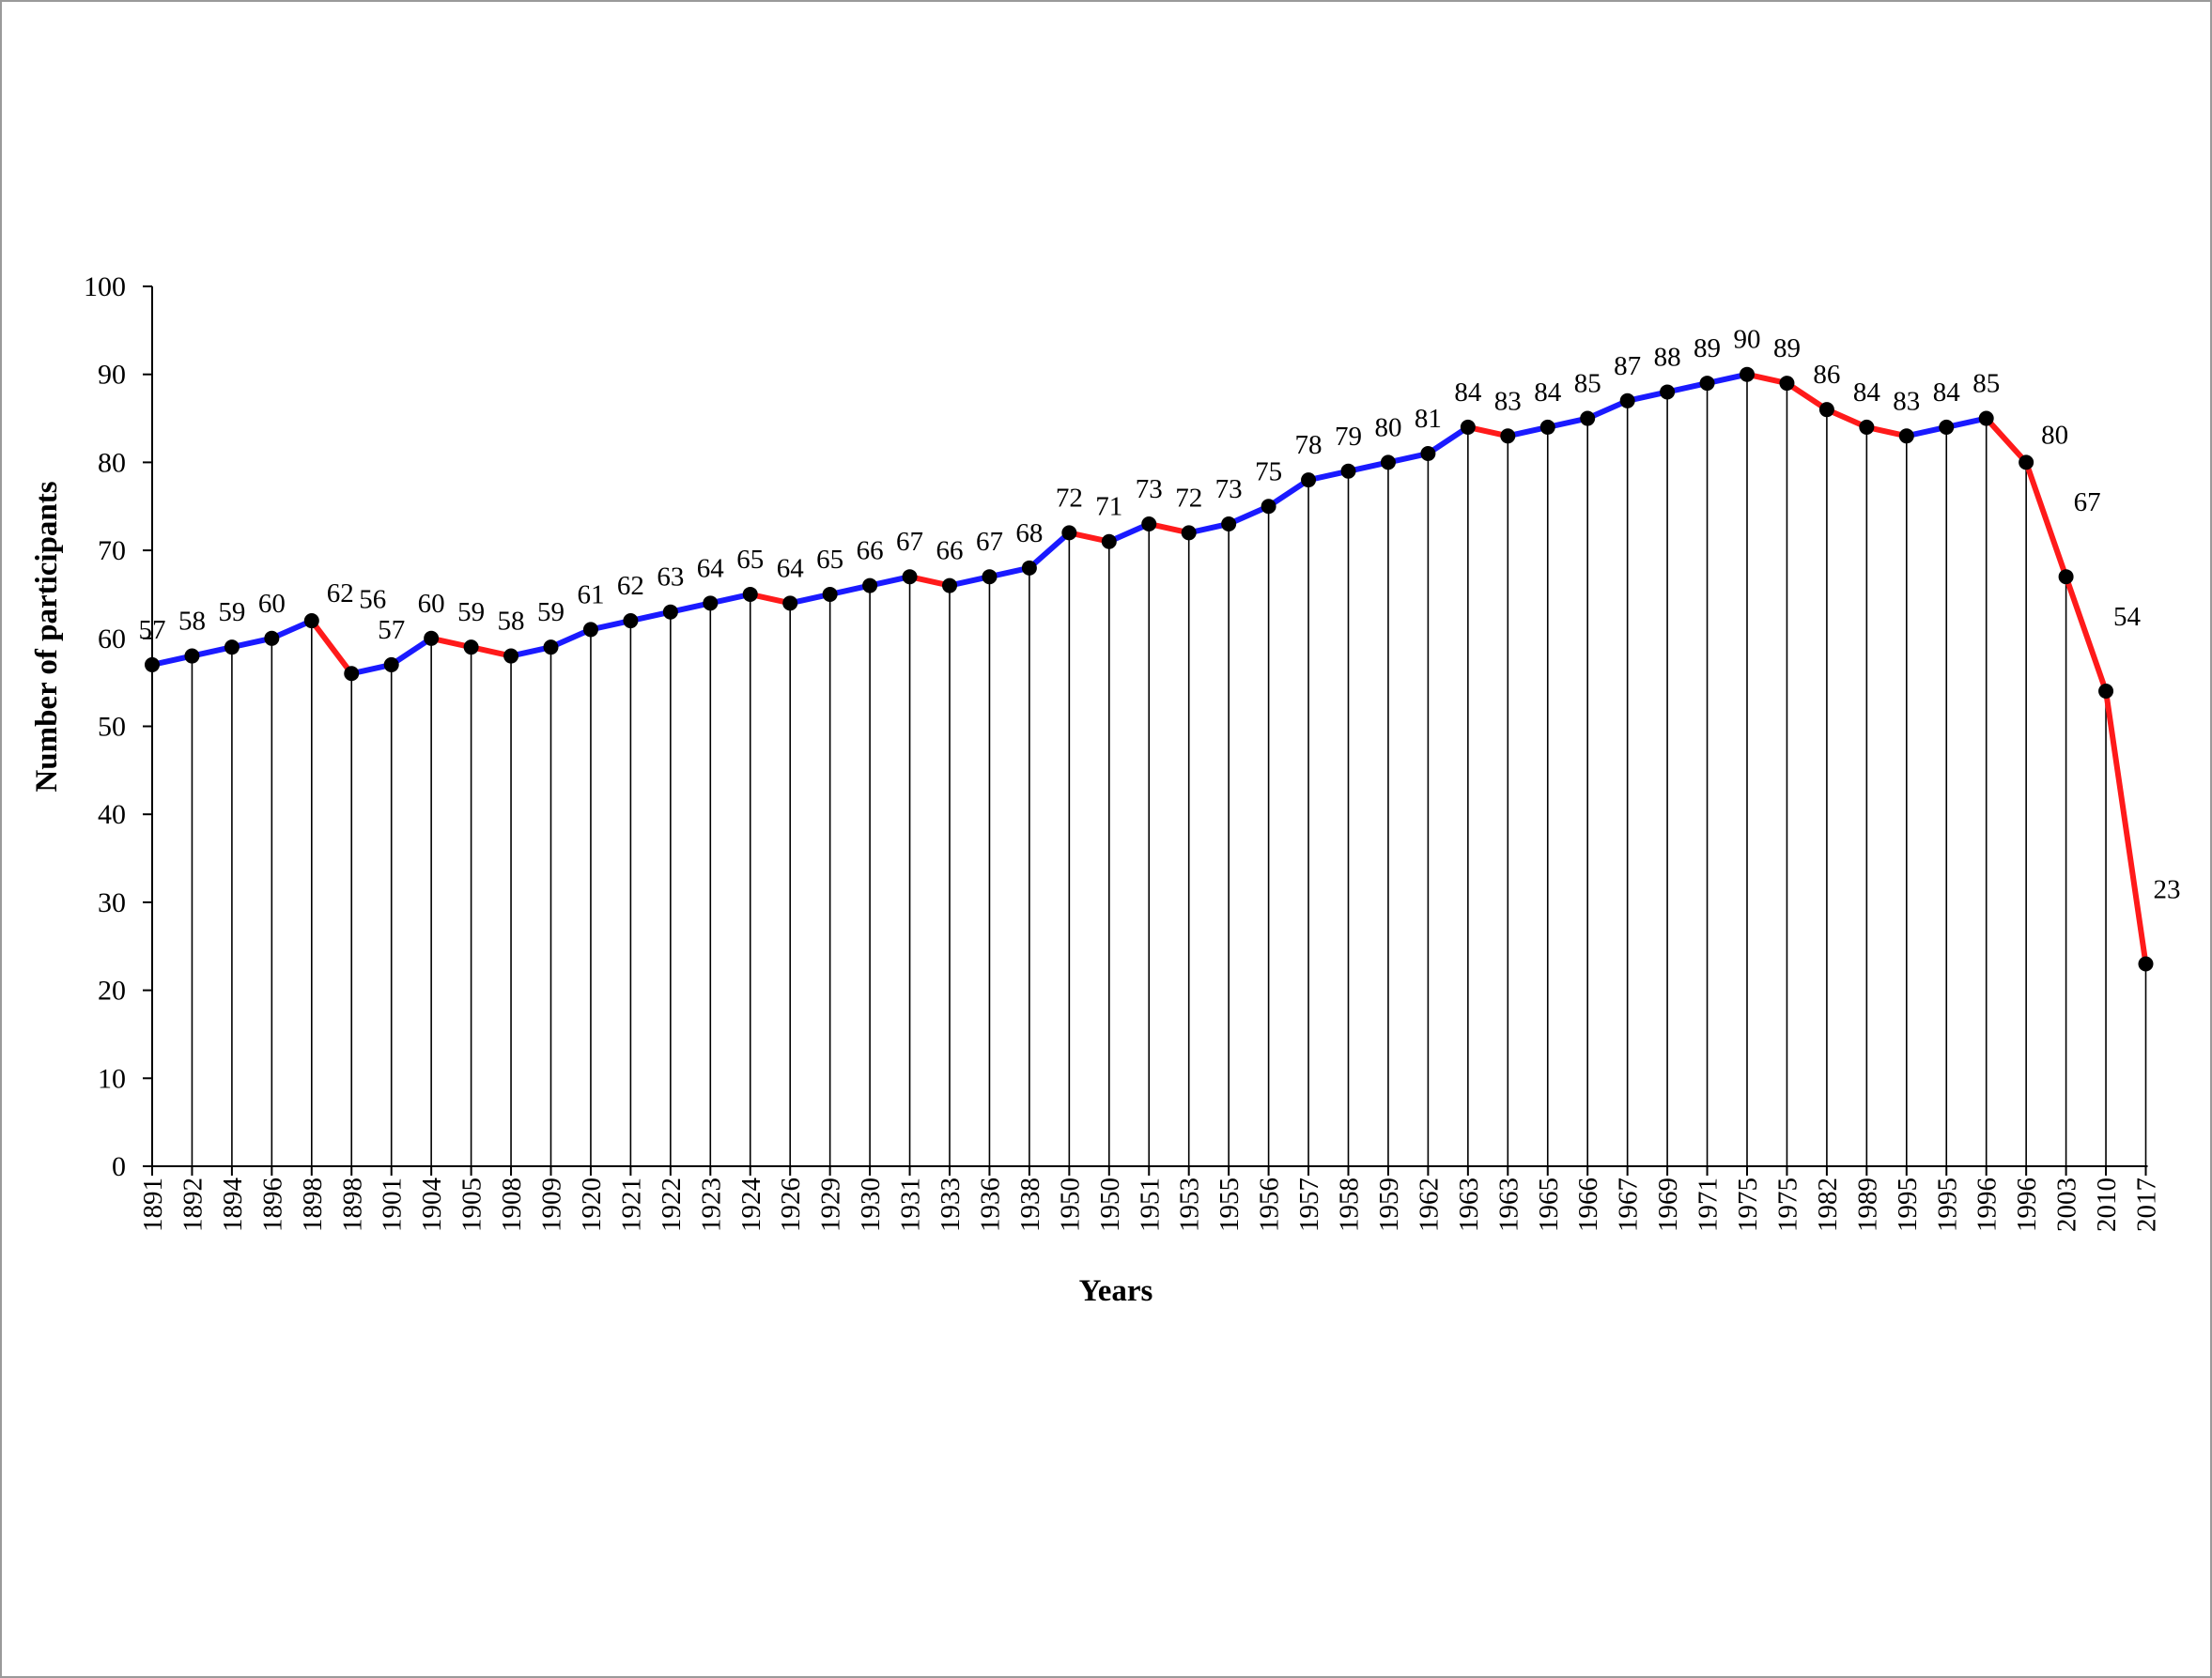 The width and height of the screenshot is (2212, 1678). What do you see at coordinates (2107, 1205) in the screenshot?
I see `x-tick-label: 2010` at bounding box center [2107, 1205].